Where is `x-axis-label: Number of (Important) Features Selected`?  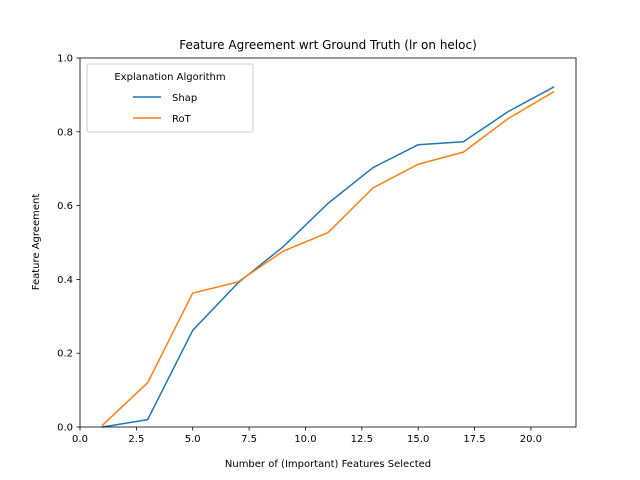 x-axis-label: Number of (Important) Features Selected is located at coordinates (328, 464).